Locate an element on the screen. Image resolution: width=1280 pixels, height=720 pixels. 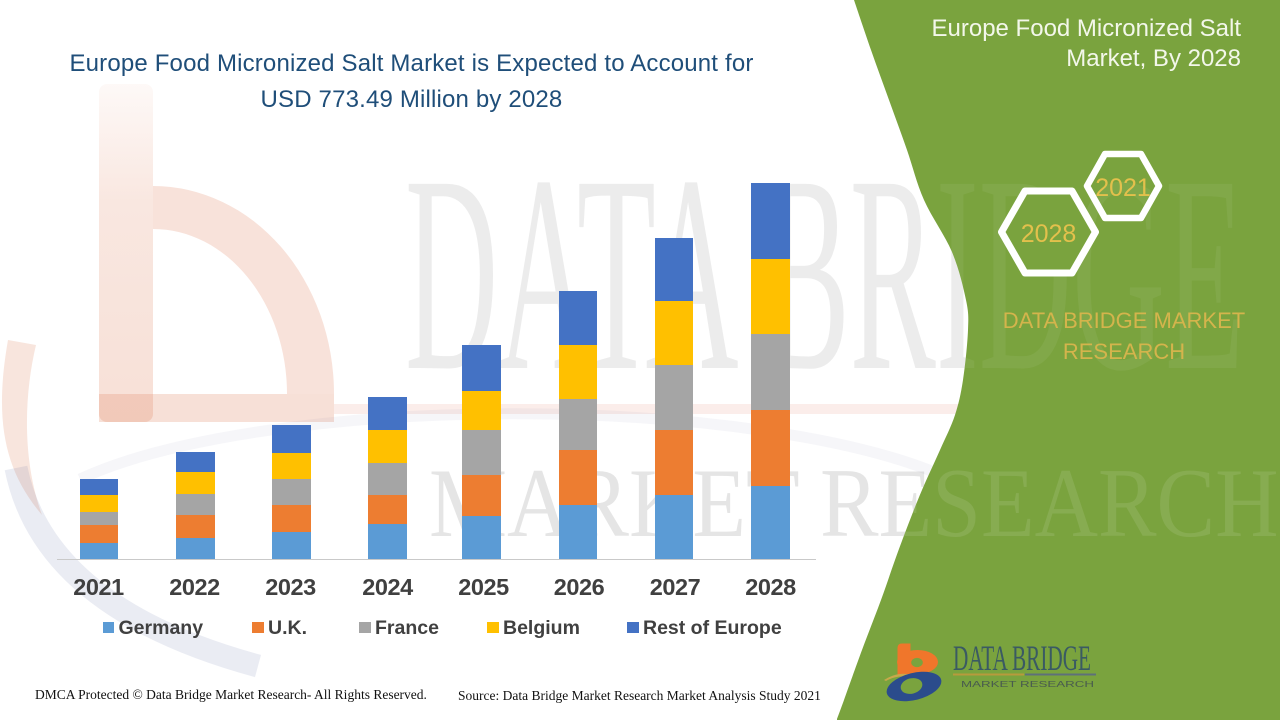
svg-text: 2028 is located at coordinates (1049, 234).